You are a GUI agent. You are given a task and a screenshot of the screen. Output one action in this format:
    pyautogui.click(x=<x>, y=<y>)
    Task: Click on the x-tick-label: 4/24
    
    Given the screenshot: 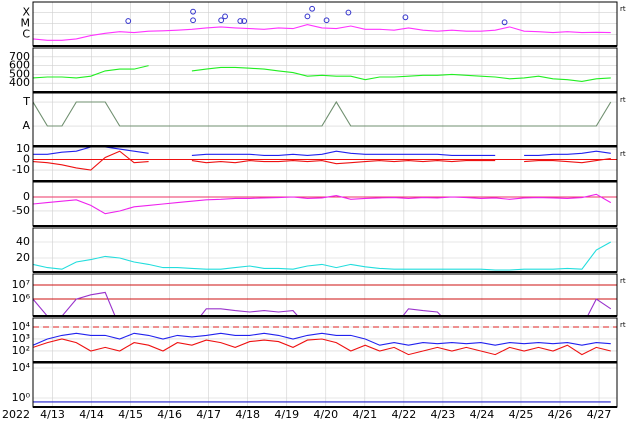 What is the action you would take?
    pyautogui.click(x=482, y=414)
    